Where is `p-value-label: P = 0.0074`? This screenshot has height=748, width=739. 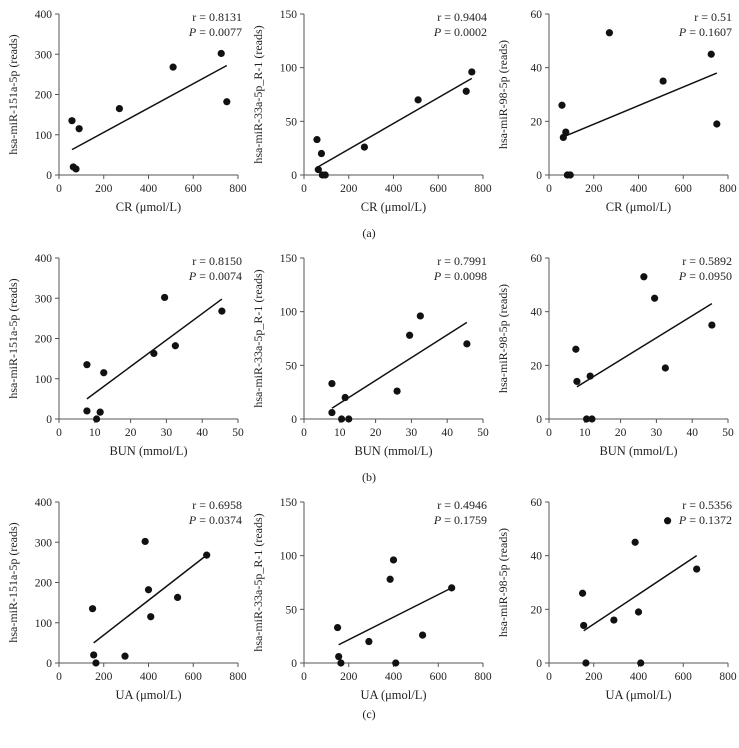 p-value-label: P = 0.0074 is located at coordinates (215, 276).